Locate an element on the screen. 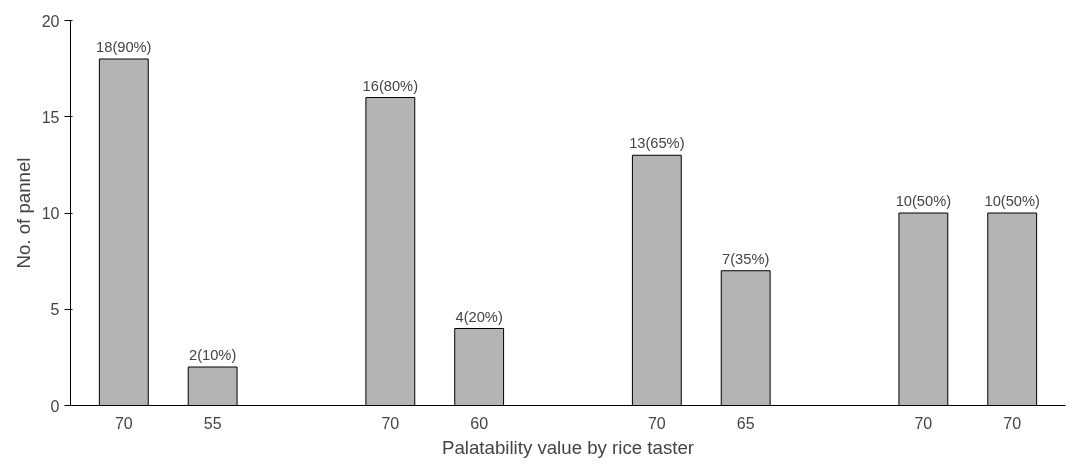  y-tick-label: 20 is located at coordinates (50, 21).